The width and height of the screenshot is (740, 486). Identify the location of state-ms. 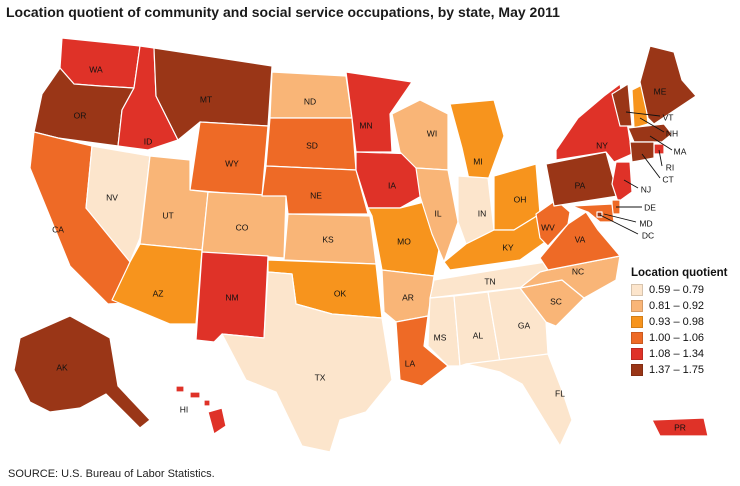
(444, 331).